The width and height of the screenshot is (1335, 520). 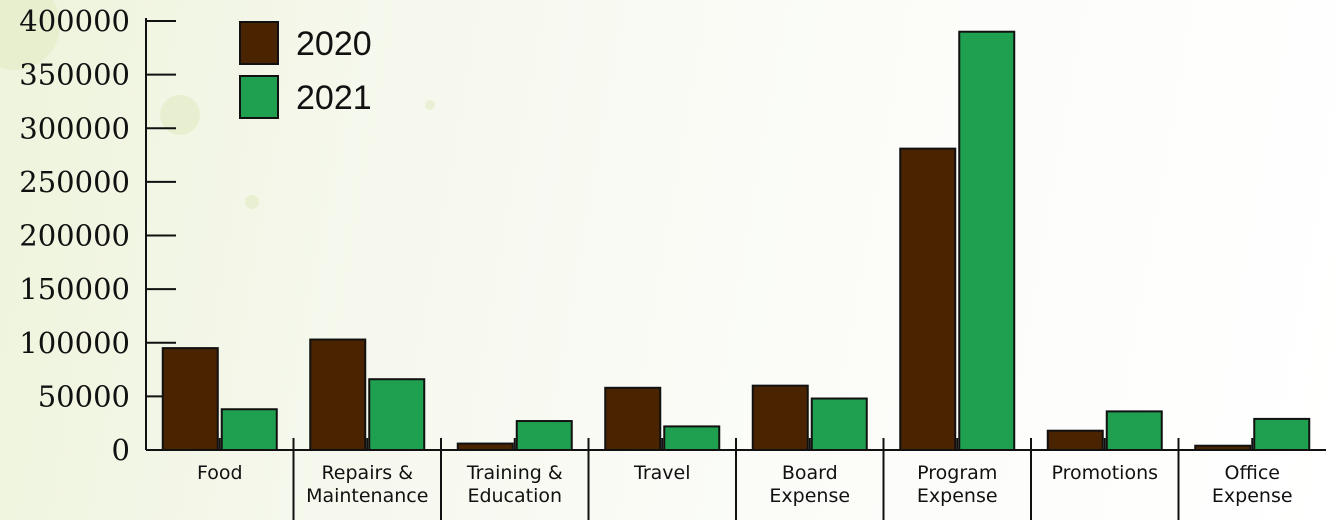 I want to click on bar-2020-office-expense, so click(x=1223, y=447).